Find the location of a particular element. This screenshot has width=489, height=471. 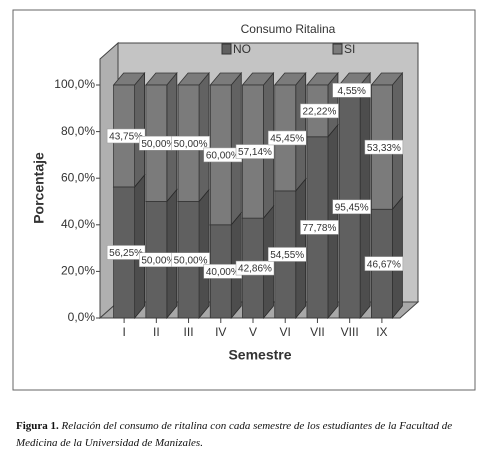

x-tick-label: V is located at coordinates (253, 332).